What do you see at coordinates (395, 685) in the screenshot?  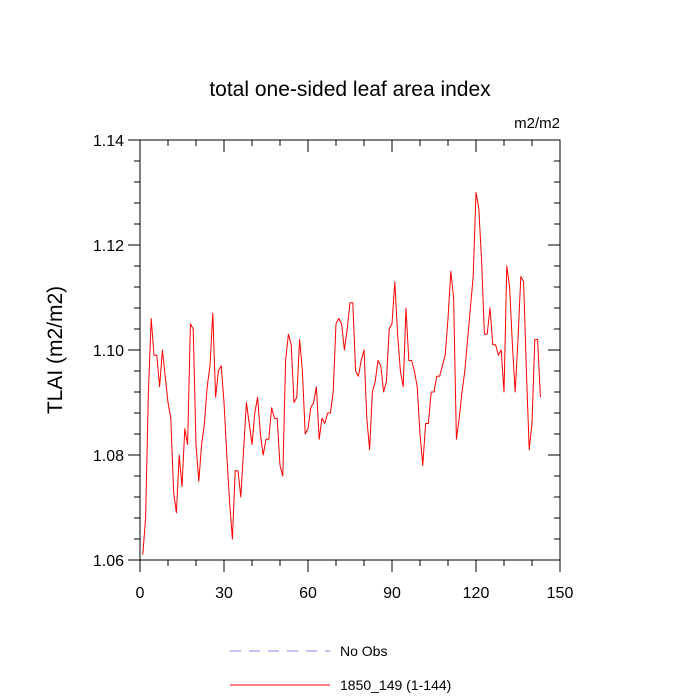 I see `legend-label-series: 1850_149 (1-144)` at bounding box center [395, 685].